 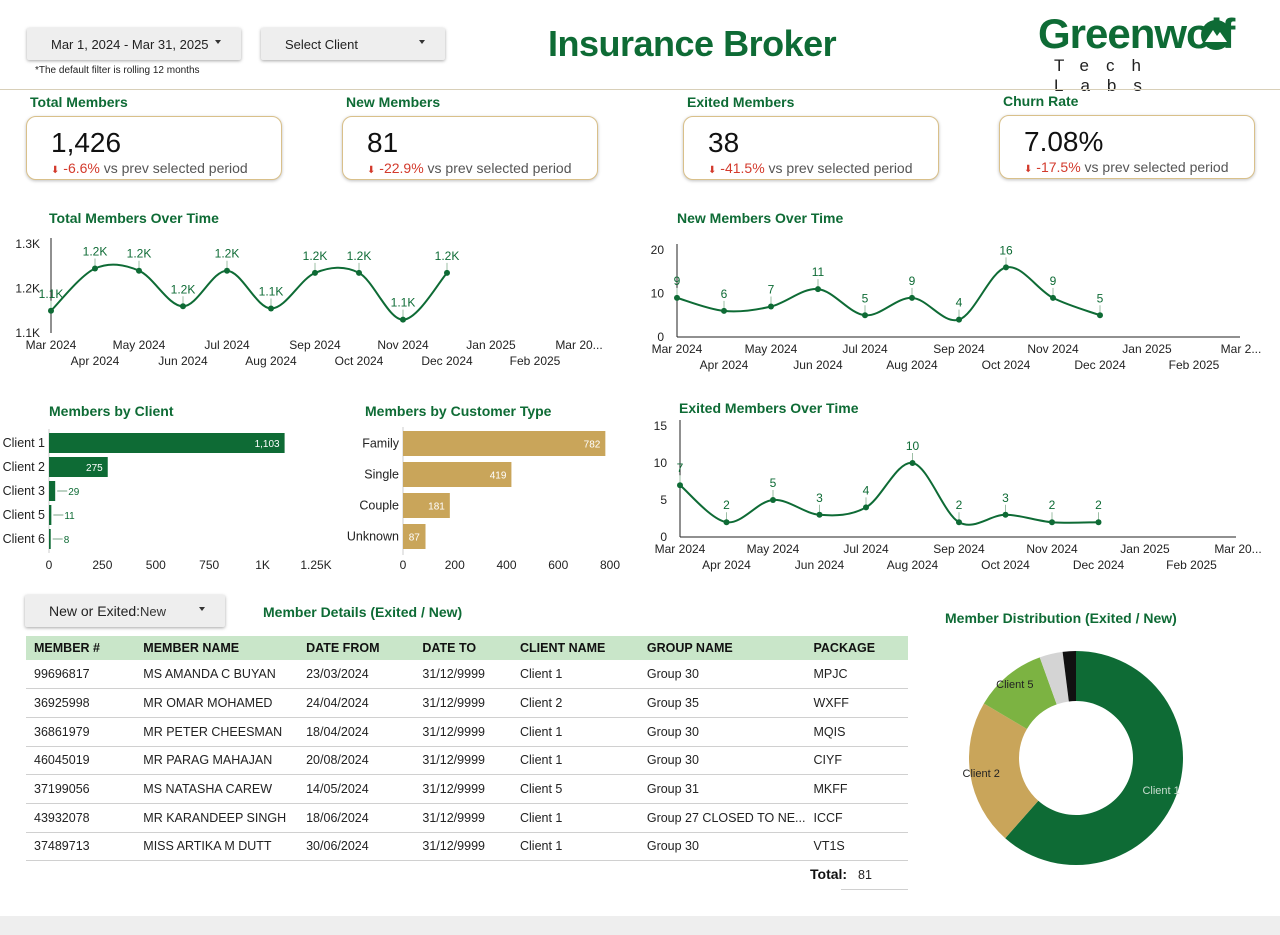 What do you see at coordinates (403, 345) in the screenshot?
I see `x-tick-label: Nov 2024` at bounding box center [403, 345].